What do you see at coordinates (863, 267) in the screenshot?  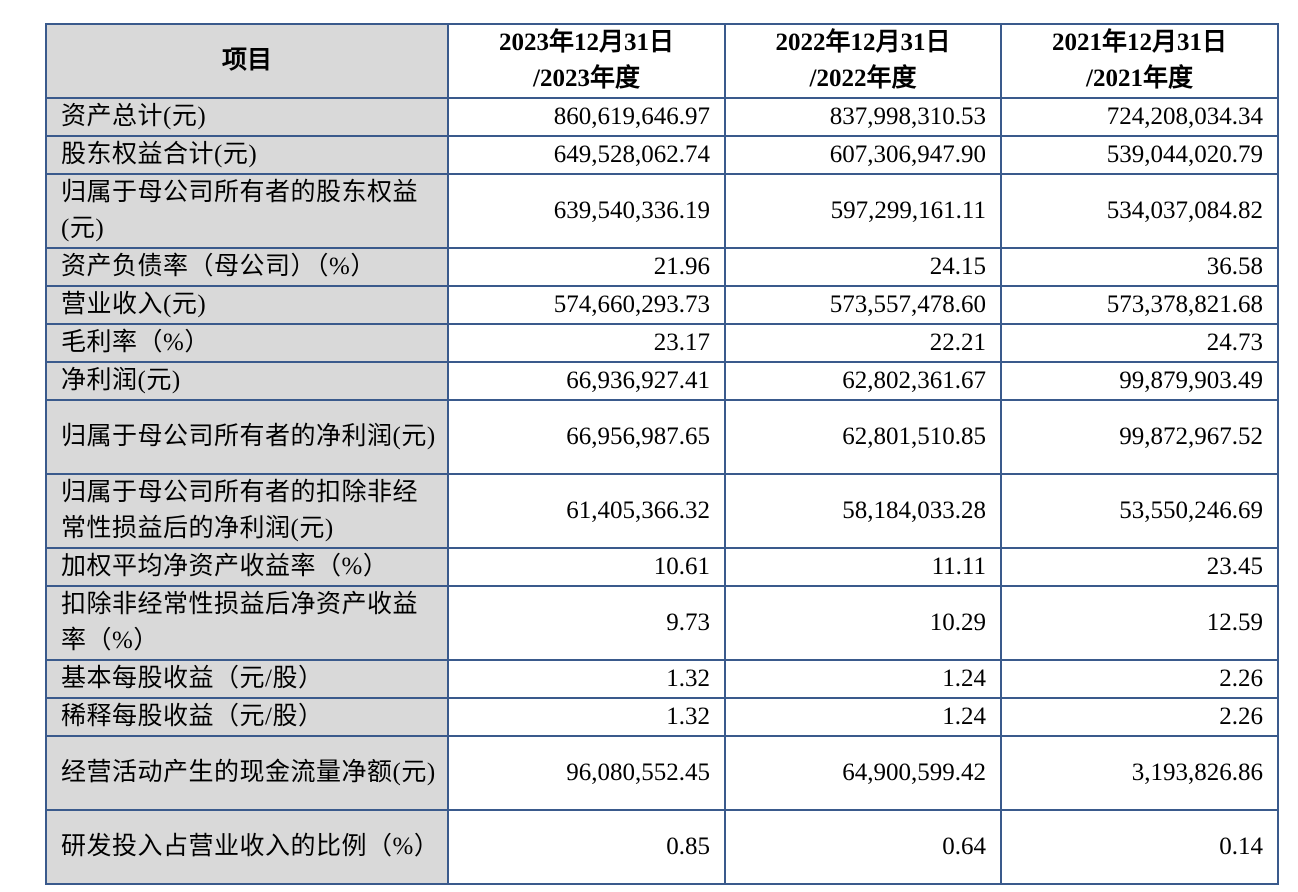 I see `cell-value: 24.15` at bounding box center [863, 267].